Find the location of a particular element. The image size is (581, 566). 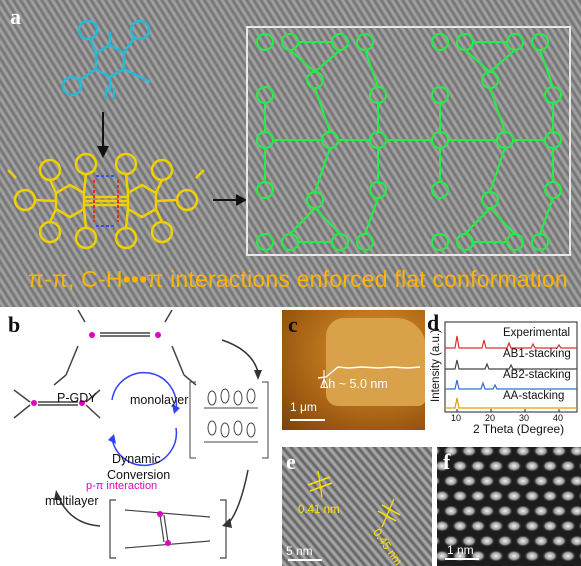

pi-pi-contact-marks is located at coordinates (106, 201).